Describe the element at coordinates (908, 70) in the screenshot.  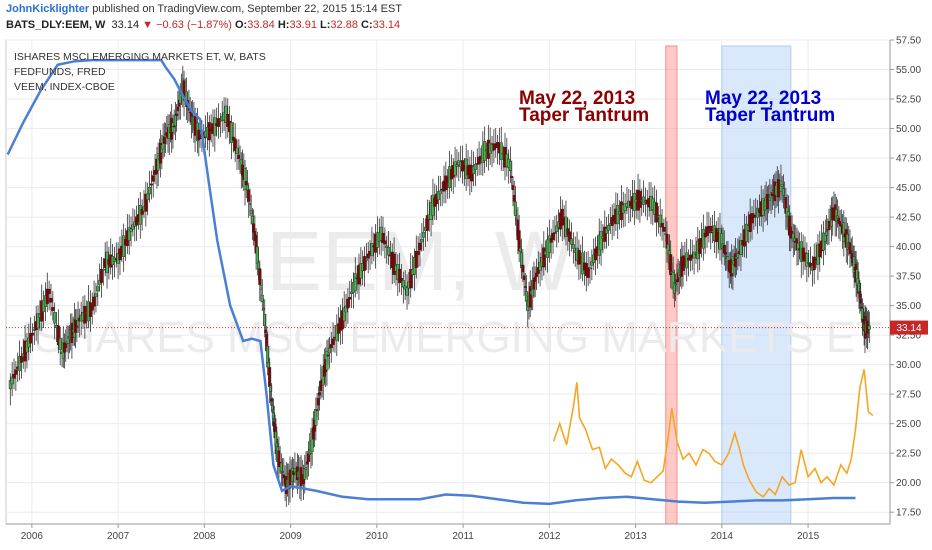
I see `y-tick-label: 55.00` at that location.